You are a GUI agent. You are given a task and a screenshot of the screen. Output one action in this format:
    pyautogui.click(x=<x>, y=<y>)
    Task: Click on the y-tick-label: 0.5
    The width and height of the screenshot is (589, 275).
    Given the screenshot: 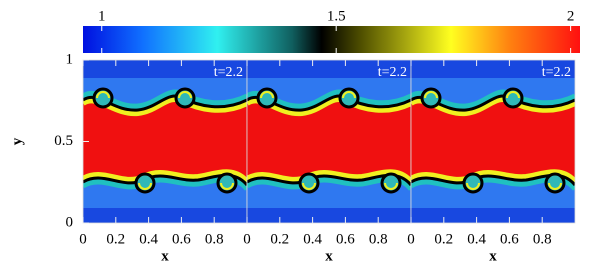 What is the action you would take?
    pyautogui.click(x=63, y=141)
    